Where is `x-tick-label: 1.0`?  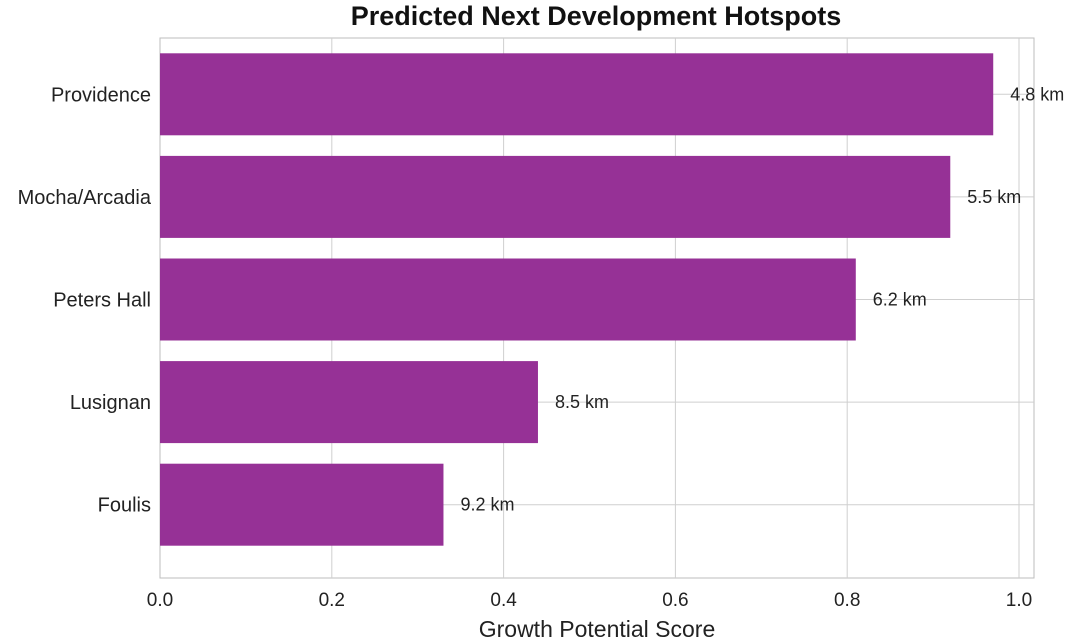
x-tick-label: 1.0 is located at coordinates (1019, 600).